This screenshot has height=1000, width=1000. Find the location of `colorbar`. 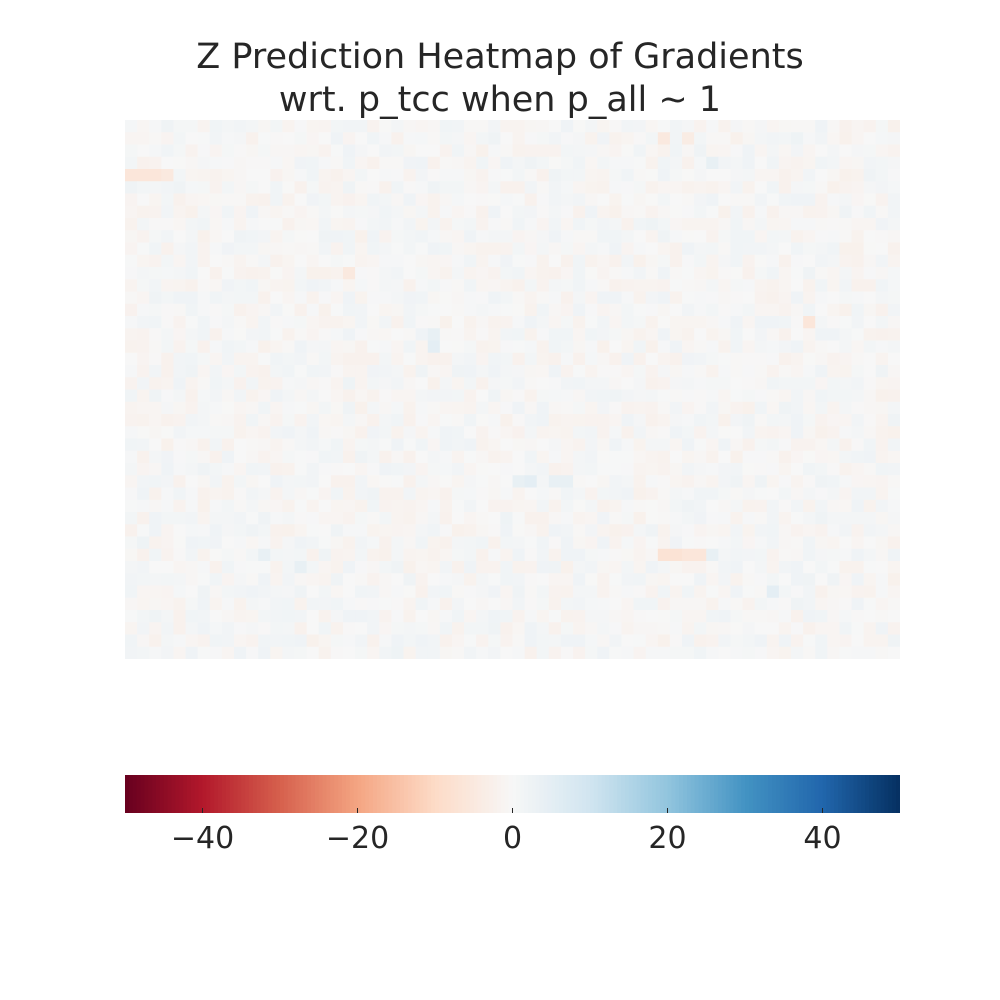

colorbar is located at coordinates (512, 794).